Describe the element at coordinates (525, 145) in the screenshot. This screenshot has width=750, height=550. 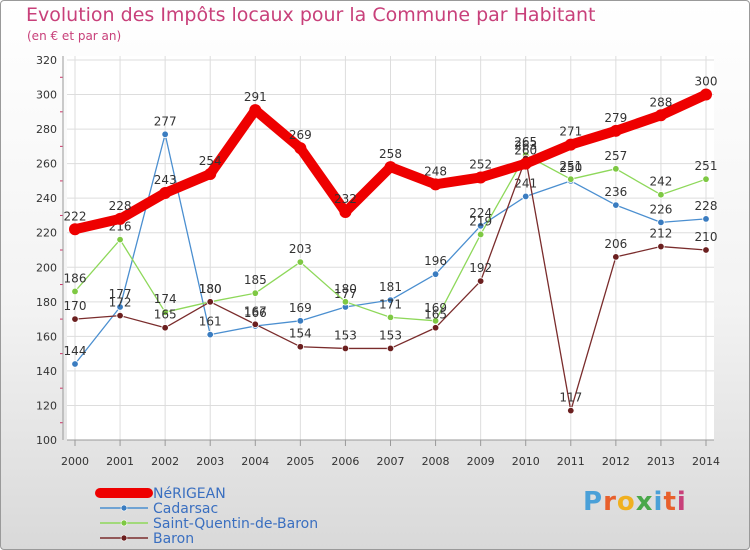
I see `data-label: 263` at that location.